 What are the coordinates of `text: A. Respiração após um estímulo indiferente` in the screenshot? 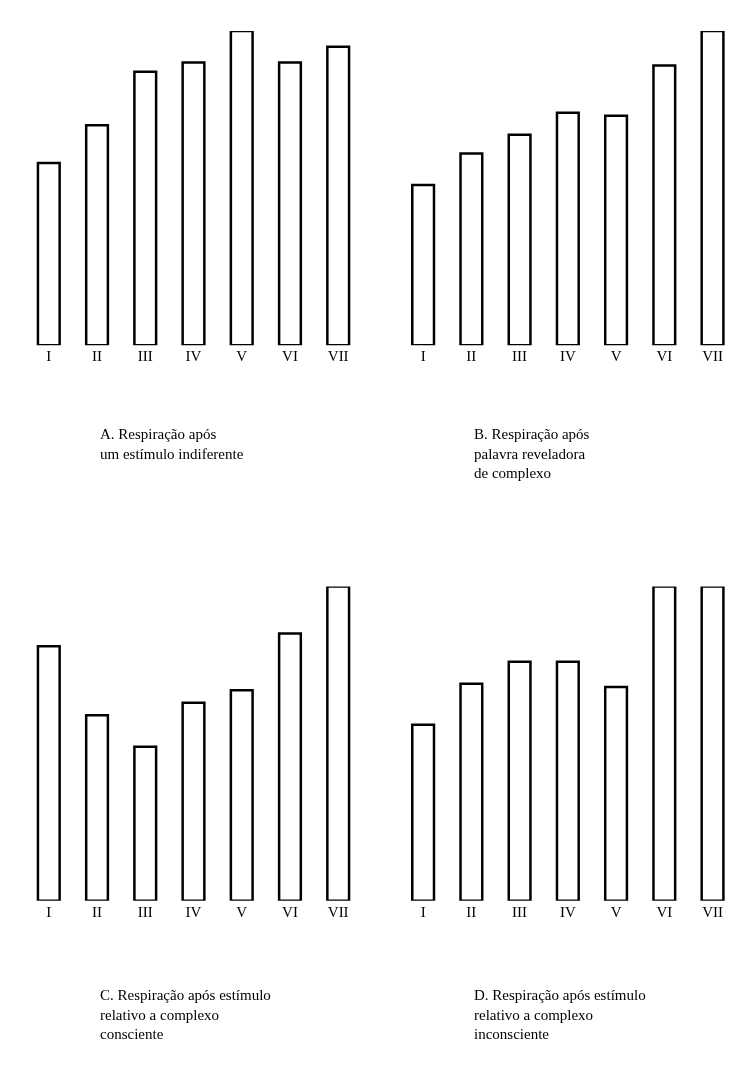 It's located at (172, 444).